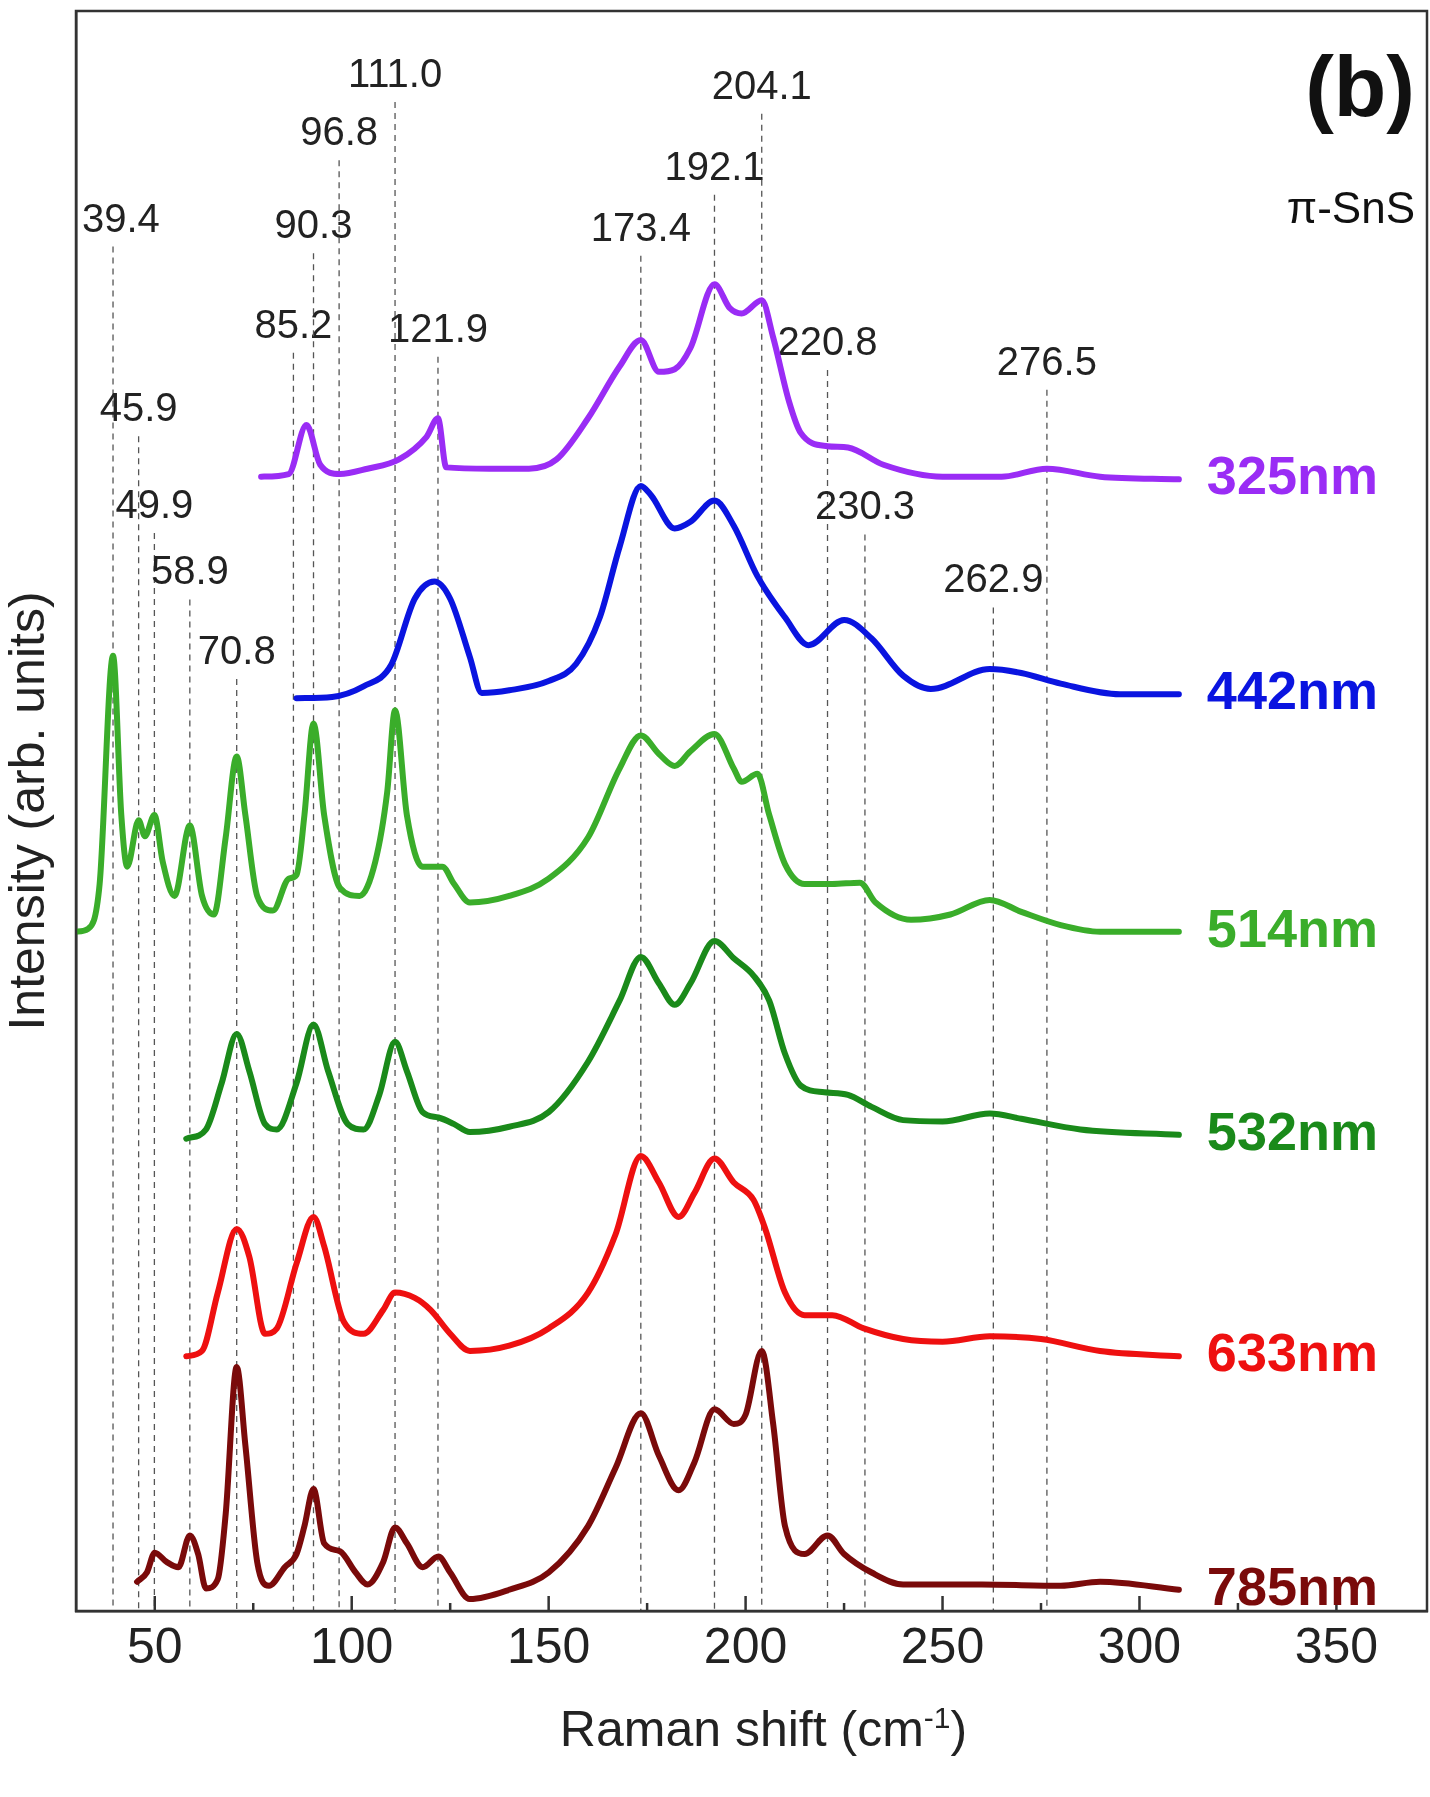  Describe the element at coordinates (1292, 1352) in the screenshot. I see `series-label: 633nm` at that location.